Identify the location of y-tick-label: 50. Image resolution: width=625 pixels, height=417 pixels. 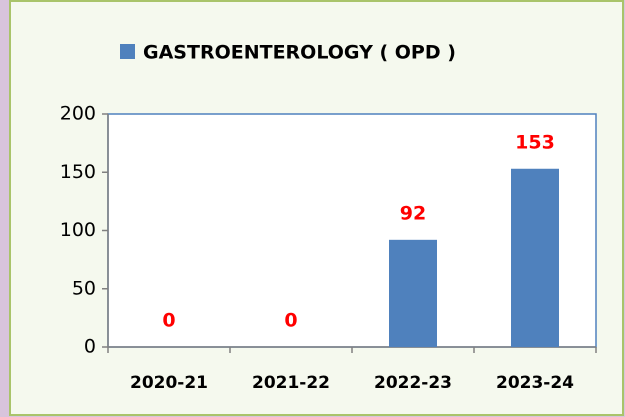
(84, 288).